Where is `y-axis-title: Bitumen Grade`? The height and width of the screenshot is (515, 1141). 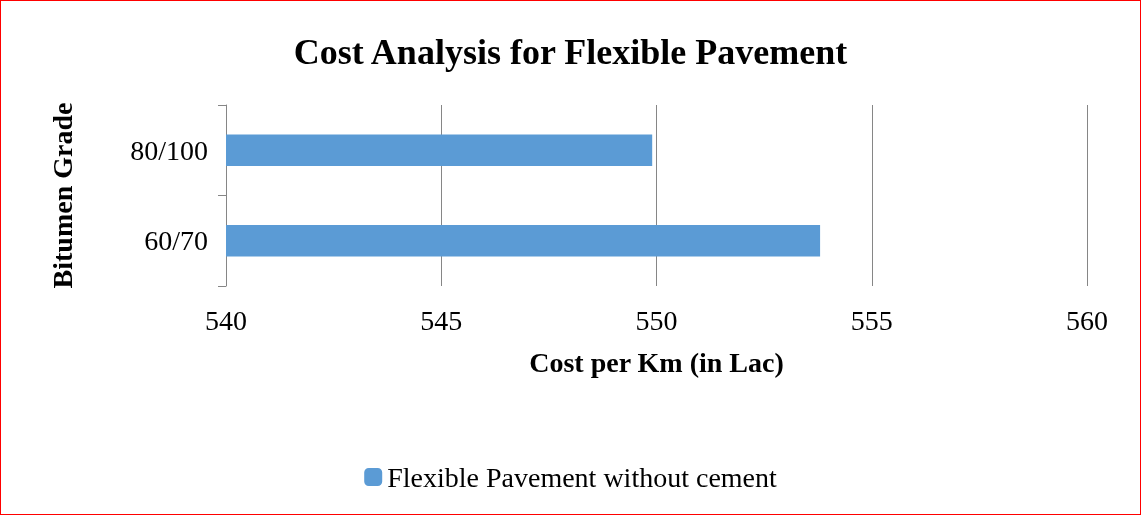 y-axis-title: Bitumen Grade is located at coordinates (62, 195).